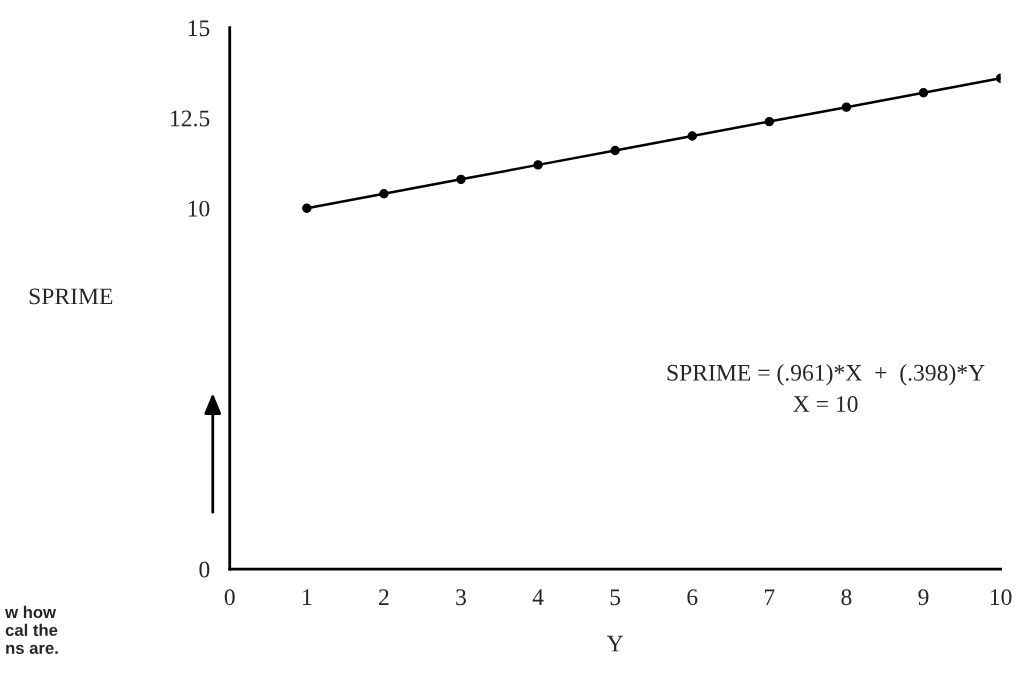  Describe the element at coordinates (307, 597) in the screenshot. I see `x-tick-label: 1` at that location.